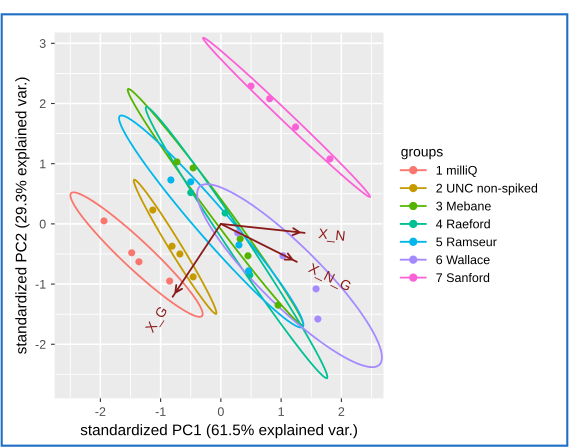 This screenshot has width=569, height=447. I want to click on legend-label: 1 milliQ, so click(456, 171).